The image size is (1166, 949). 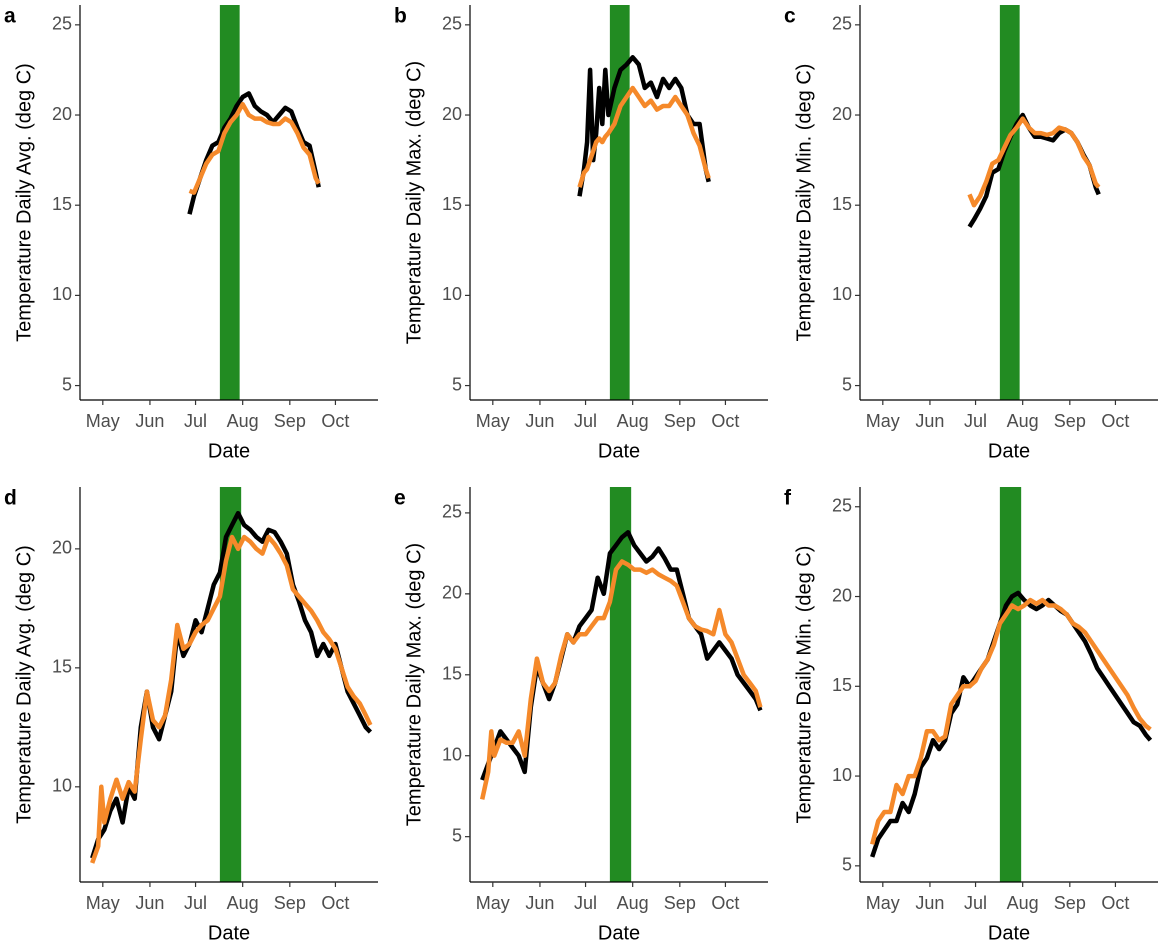 I want to click on panel-label: c, so click(x=790, y=16).